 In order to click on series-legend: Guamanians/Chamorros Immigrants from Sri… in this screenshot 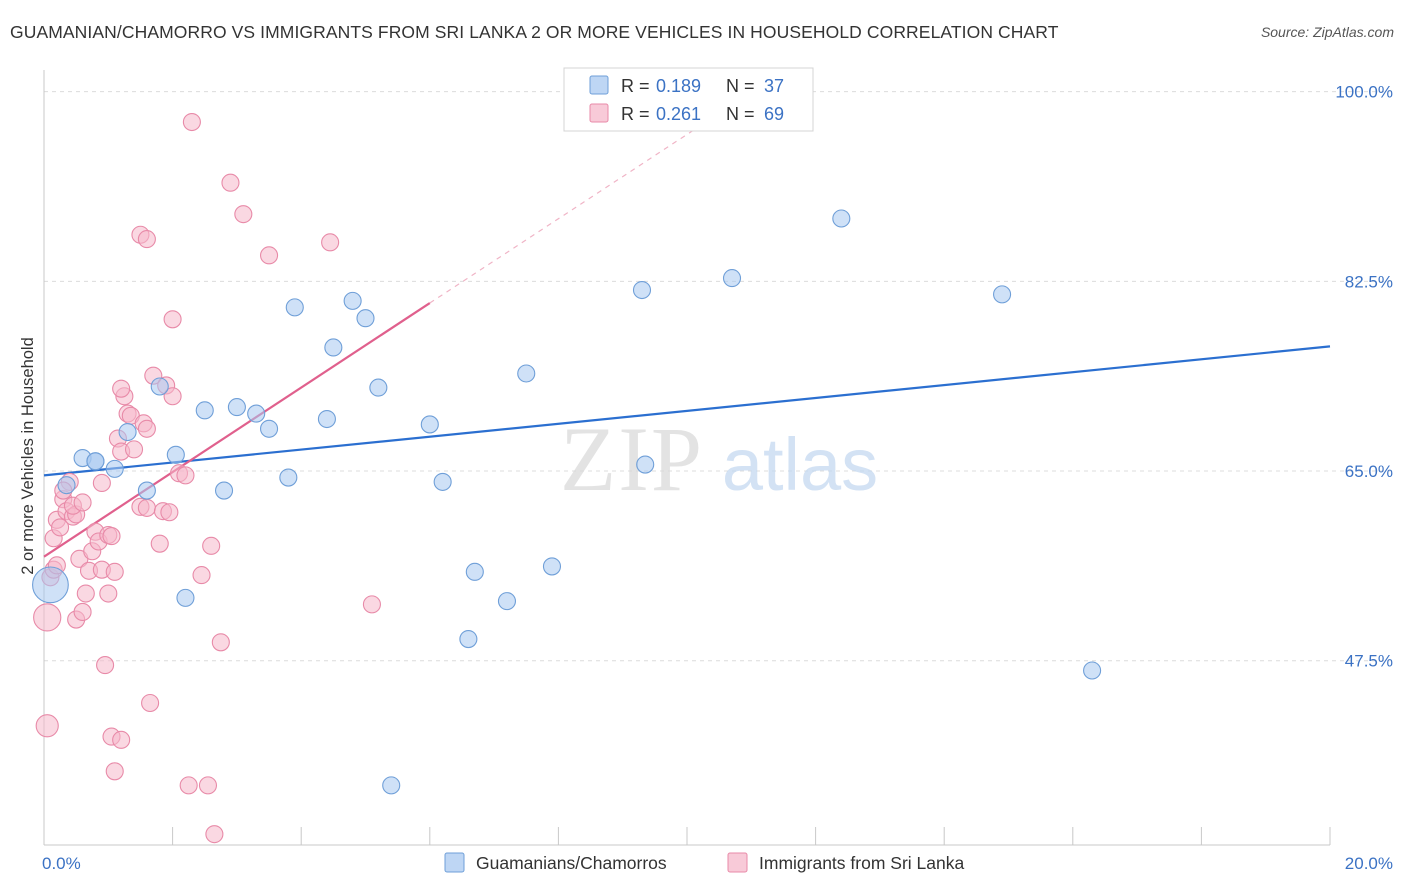, I will do `click(704, 862)`.